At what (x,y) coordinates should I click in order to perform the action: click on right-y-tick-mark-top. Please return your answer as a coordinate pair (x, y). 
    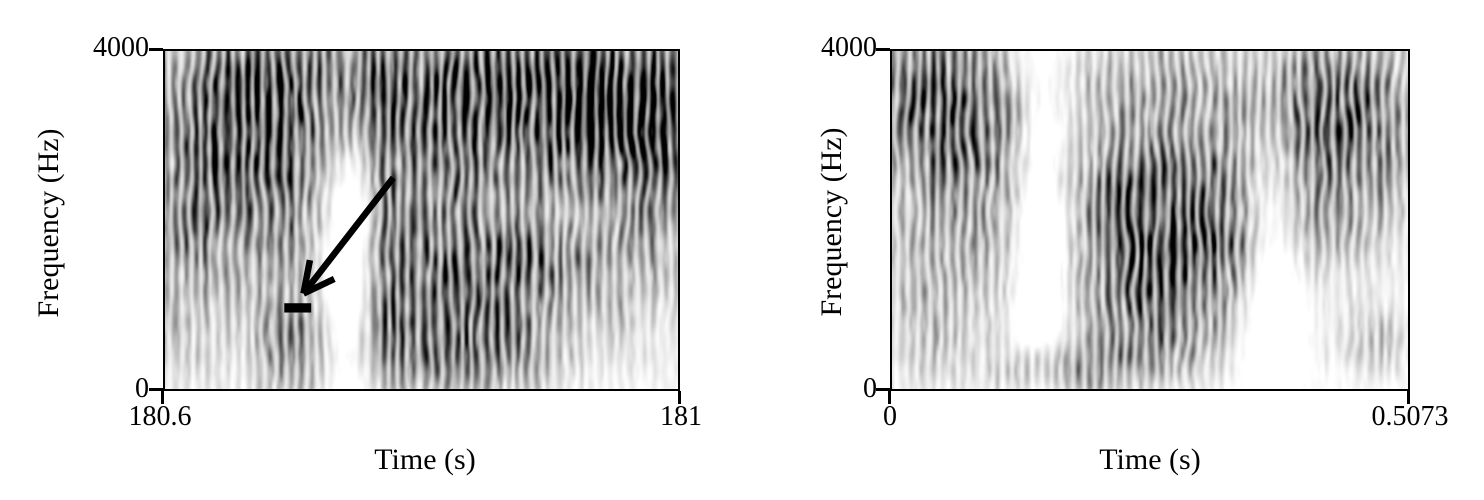
    Looking at the image, I should click on (883, 49).